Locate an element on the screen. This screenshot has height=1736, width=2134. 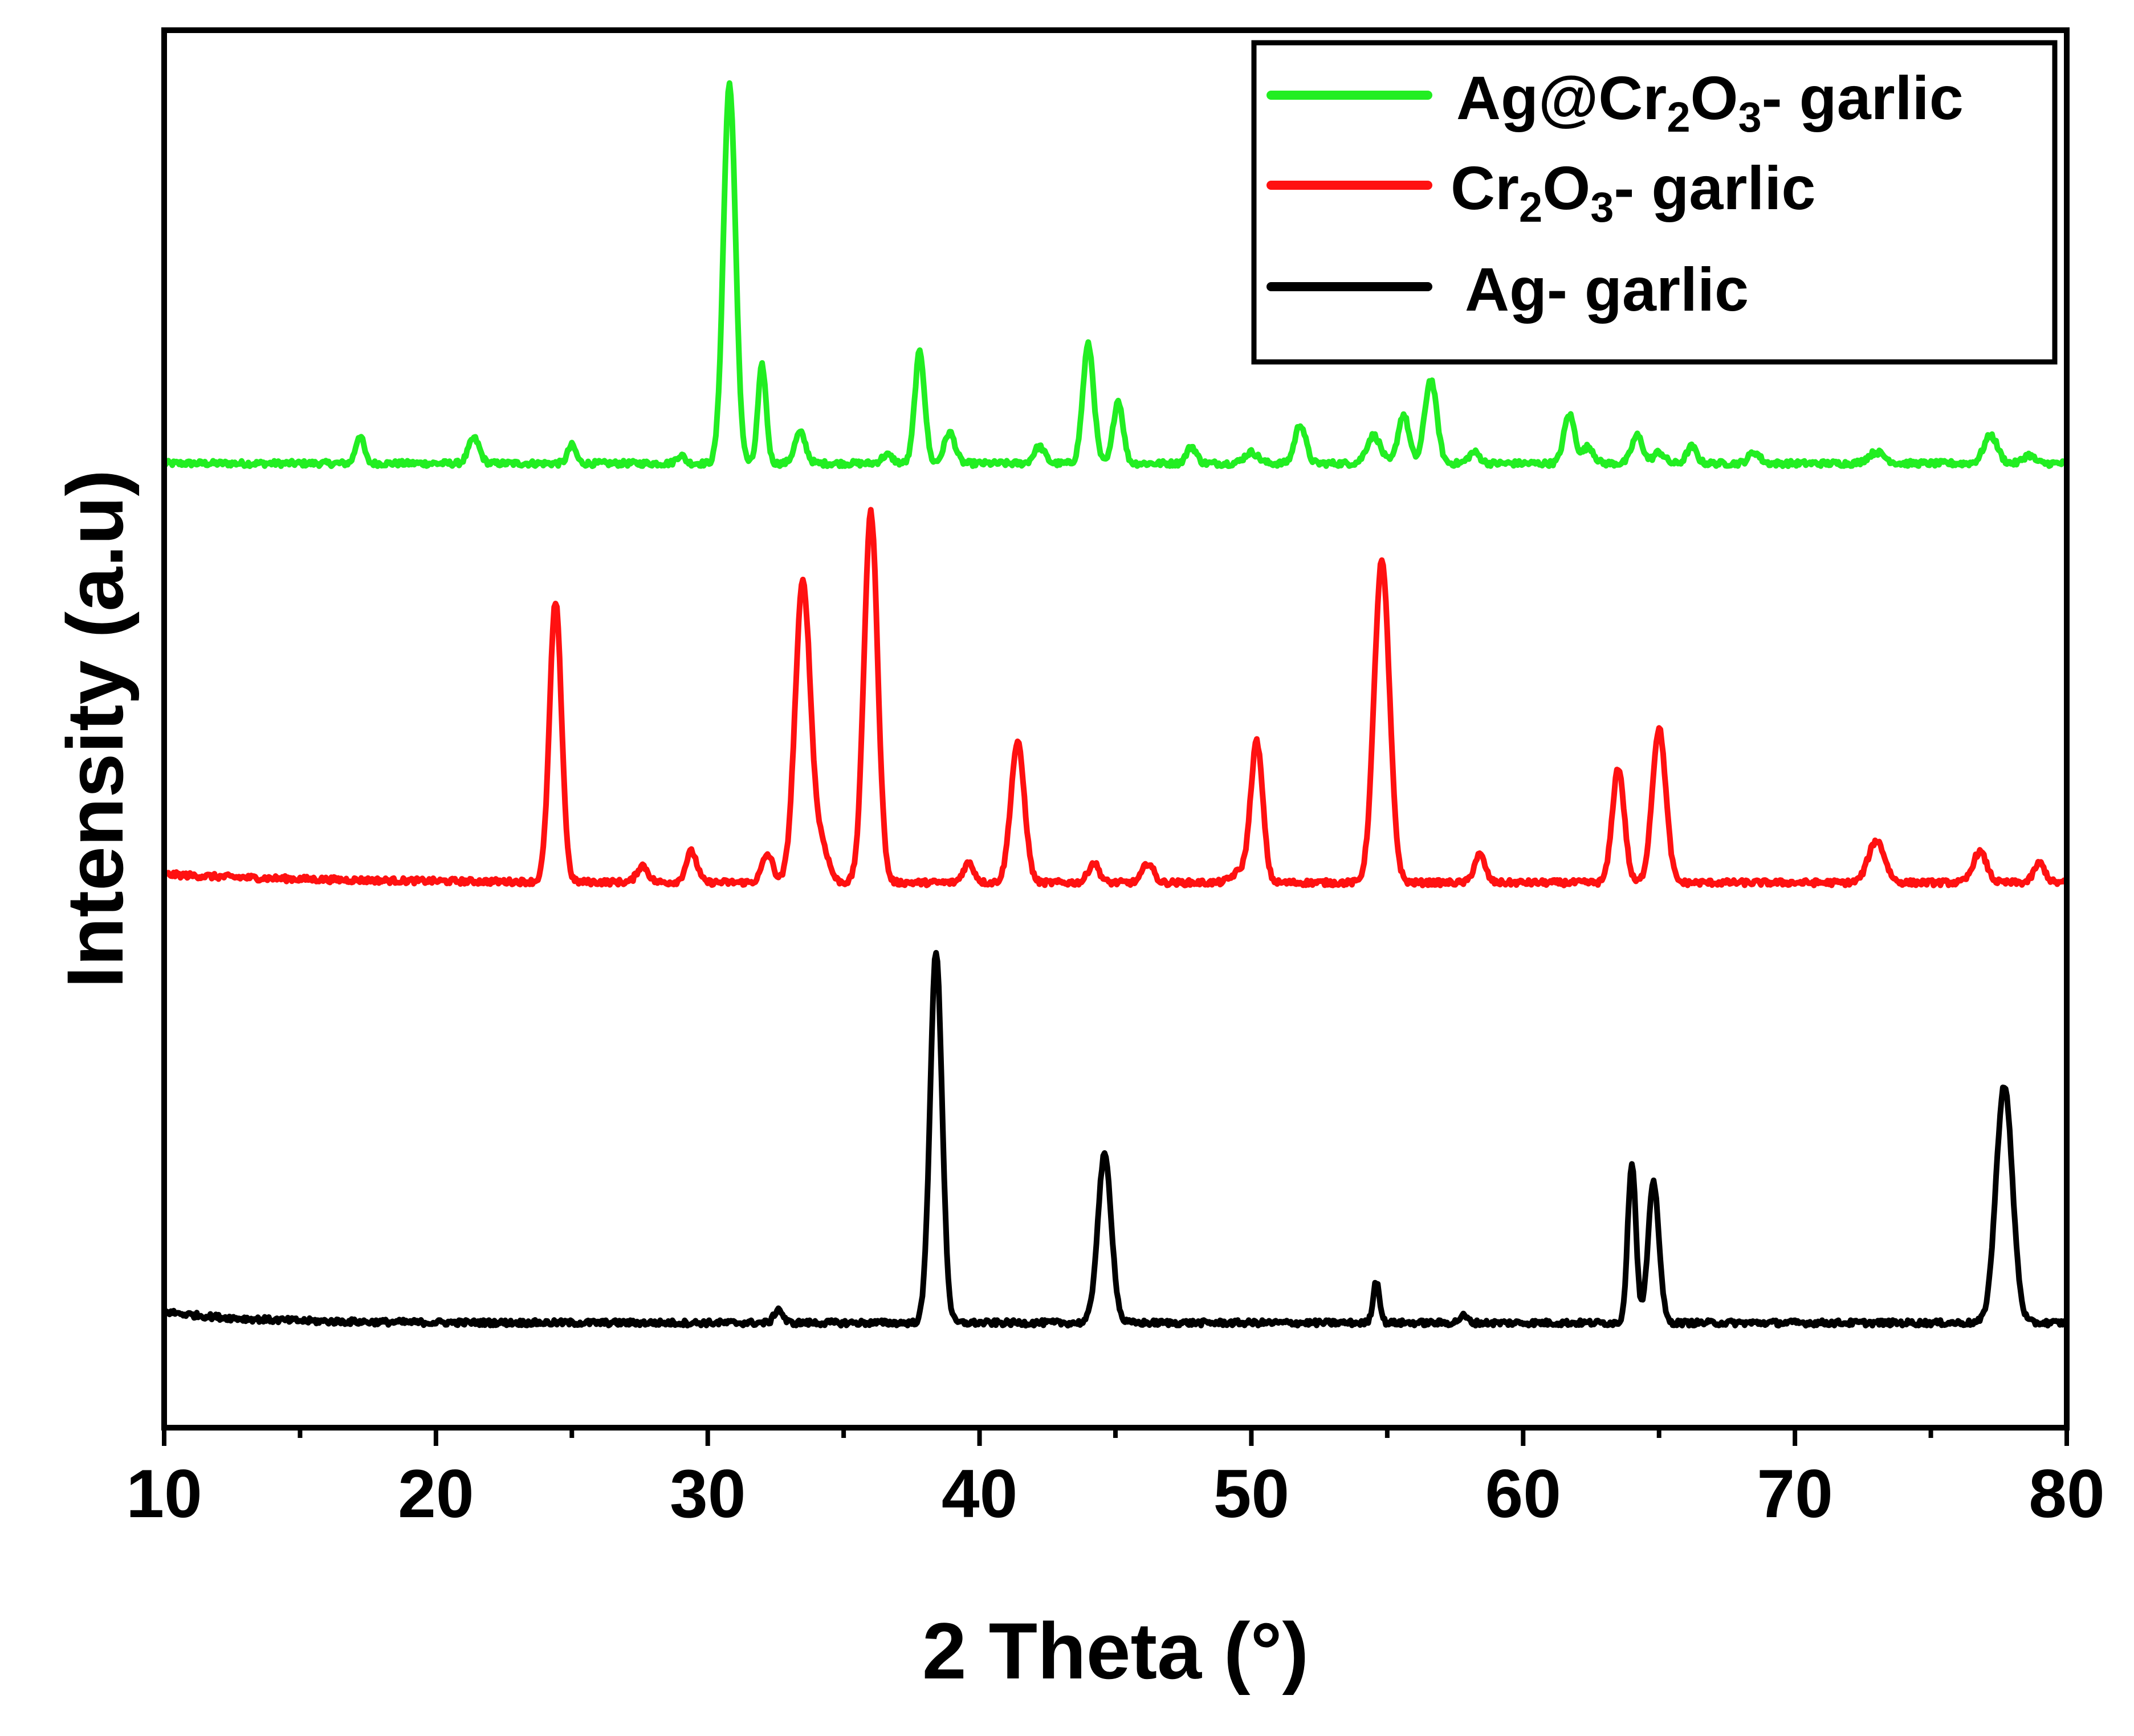
x-tick-label-50: 50 is located at coordinates (1251, 1494).